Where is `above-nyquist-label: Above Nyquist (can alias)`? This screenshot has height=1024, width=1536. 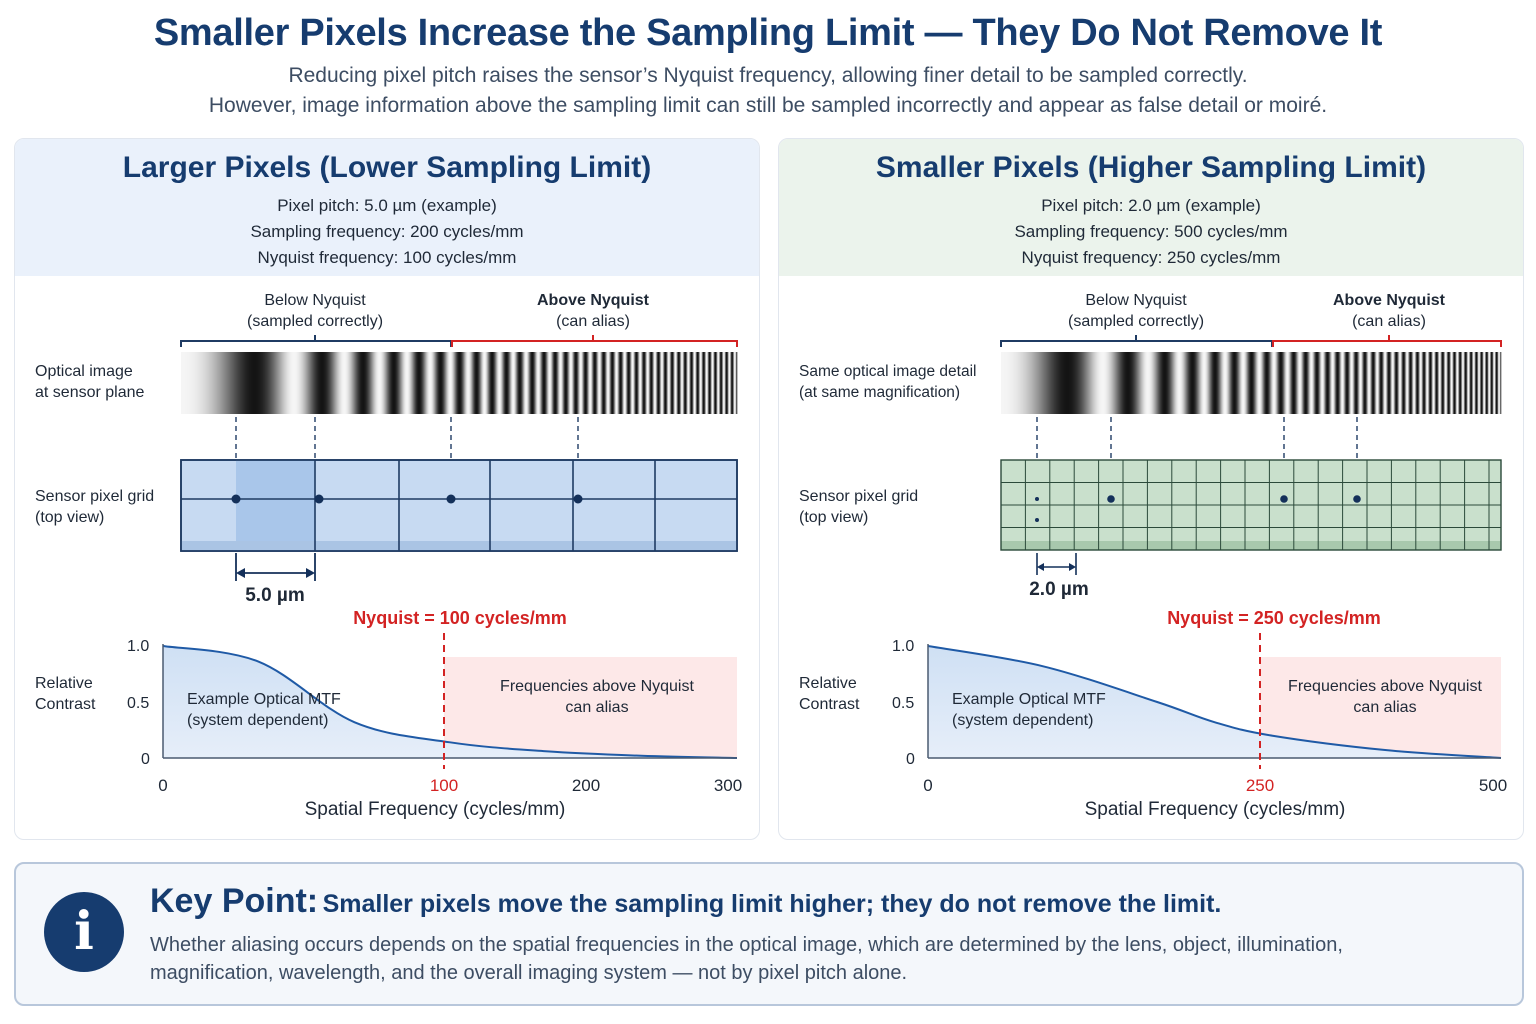
above-nyquist-label: Above Nyquist (can alias) is located at coordinates (592, 311).